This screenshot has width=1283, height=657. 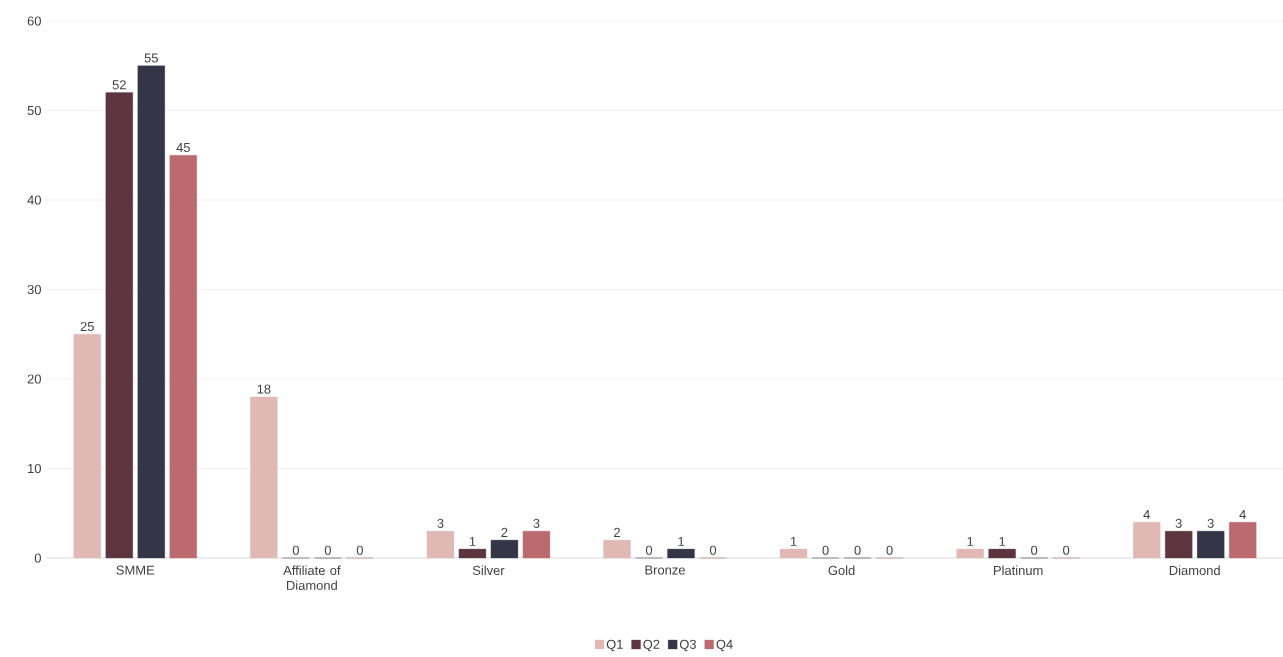 What do you see at coordinates (841, 570) in the screenshot?
I see `x-tick-label: Gold` at bounding box center [841, 570].